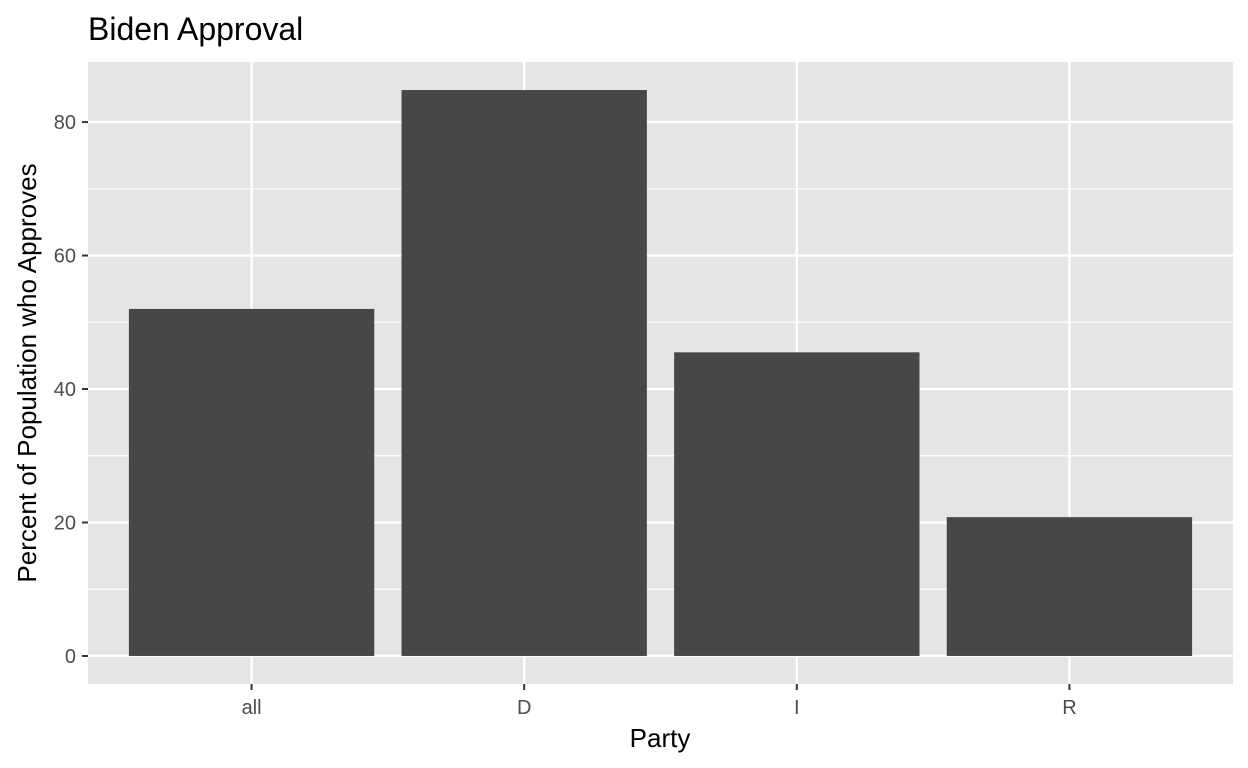  Describe the element at coordinates (524, 373) in the screenshot. I see `bar-d` at that location.